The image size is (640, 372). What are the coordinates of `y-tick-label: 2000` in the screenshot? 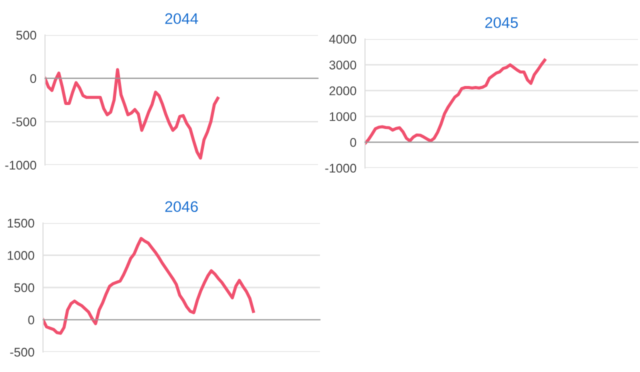 It's located at (342, 91).